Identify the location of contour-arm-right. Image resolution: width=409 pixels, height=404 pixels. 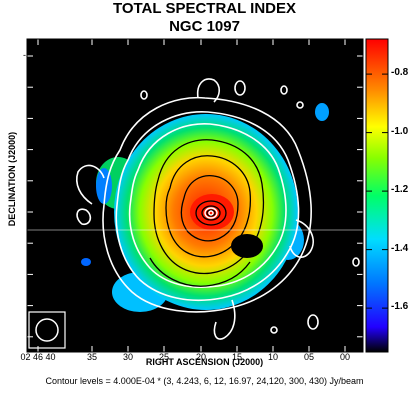
(301, 238).